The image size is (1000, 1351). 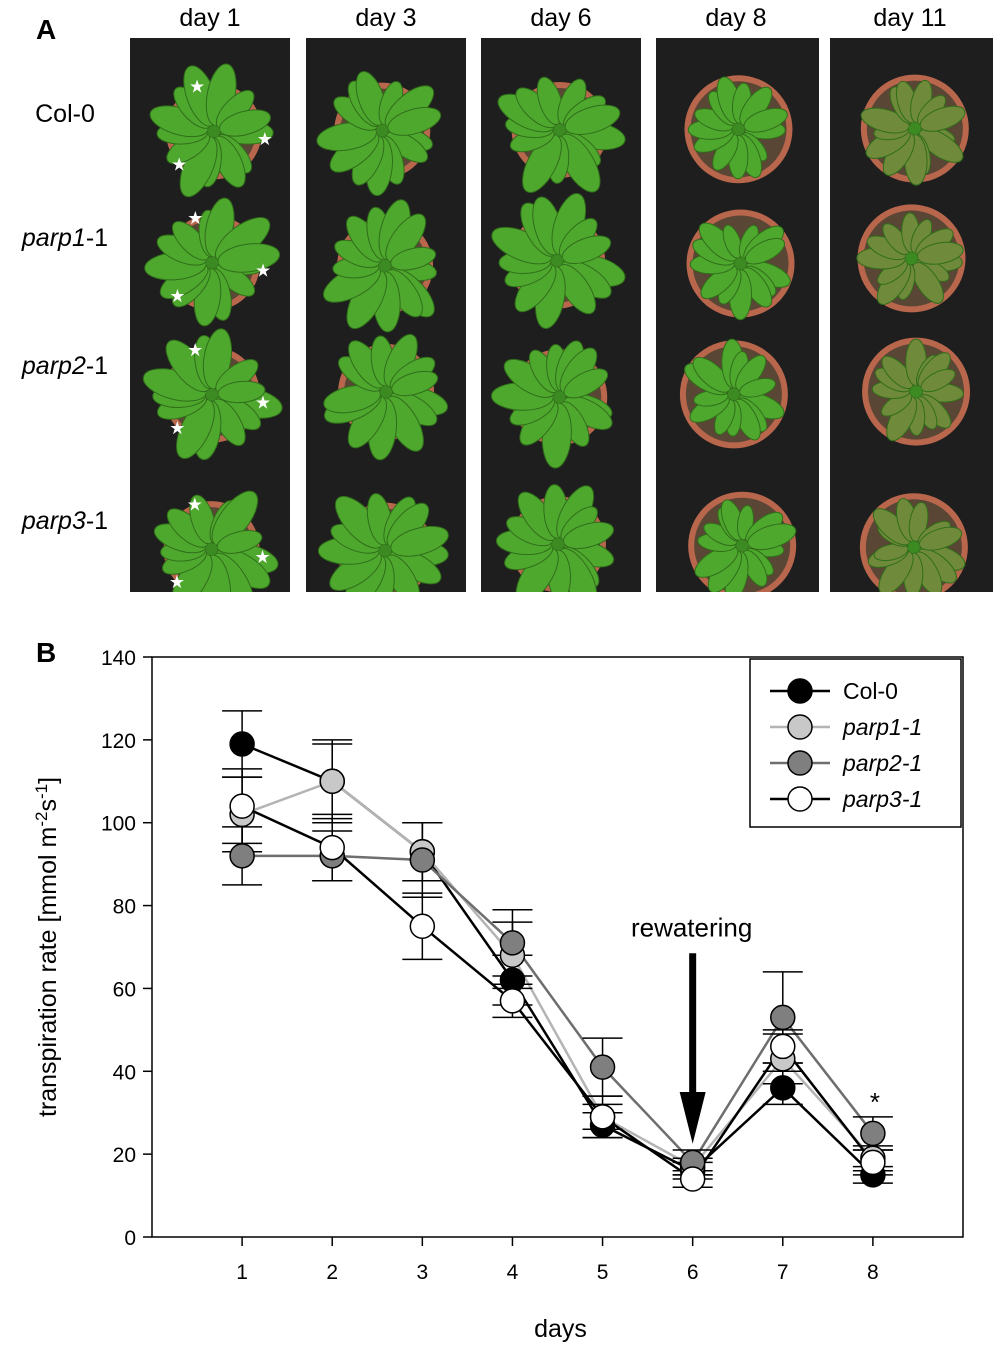 I want to click on x-tick-label: 3, so click(x=422, y=1272).